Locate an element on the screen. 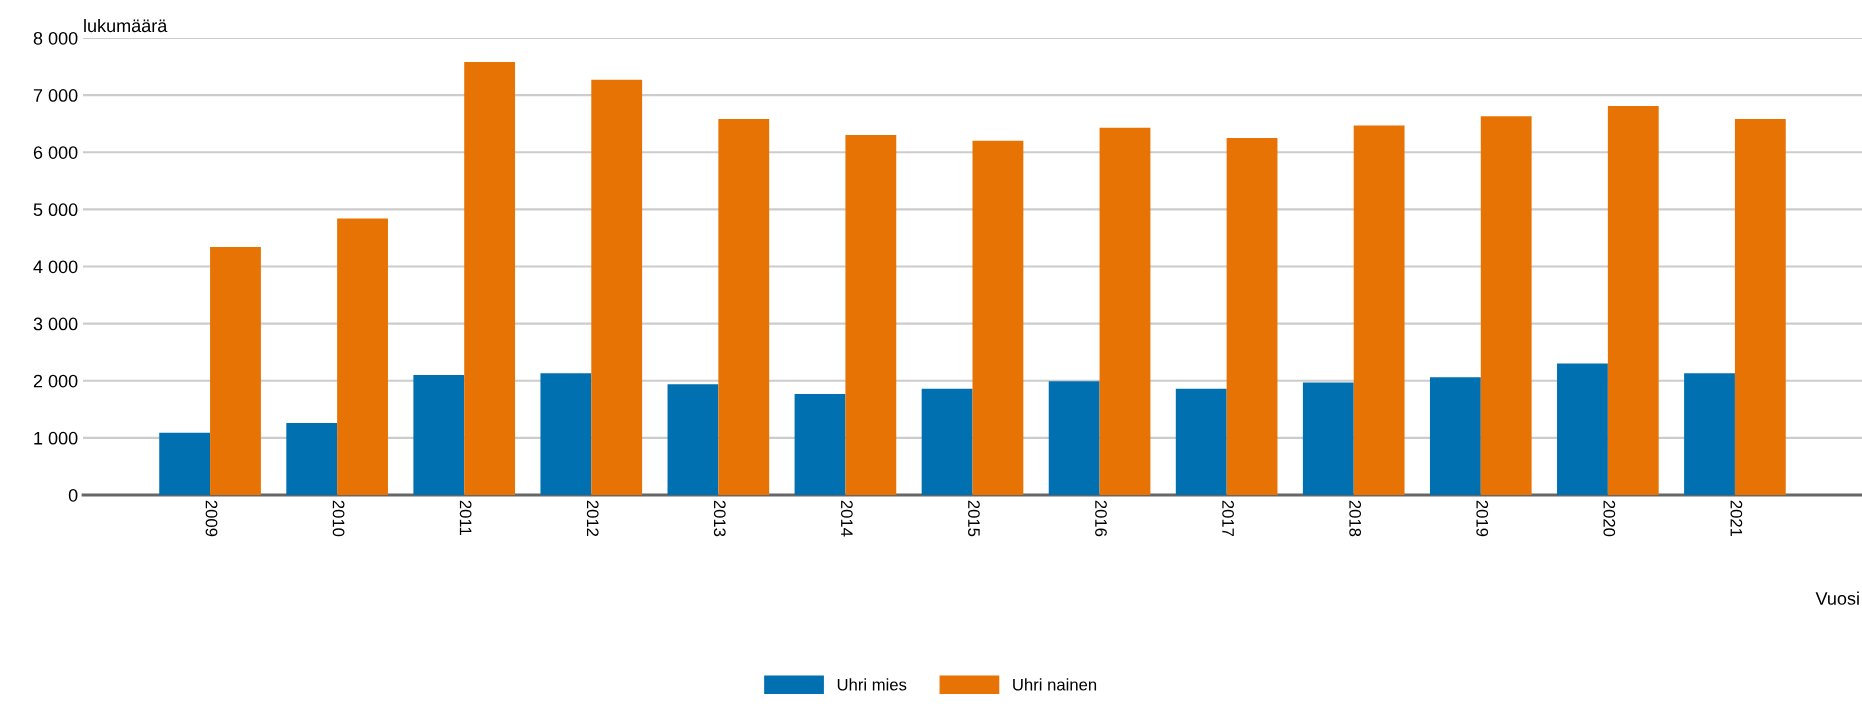 This screenshot has width=1862, height=716. x-tick-label: 2018 is located at coordinates (1355, 518).